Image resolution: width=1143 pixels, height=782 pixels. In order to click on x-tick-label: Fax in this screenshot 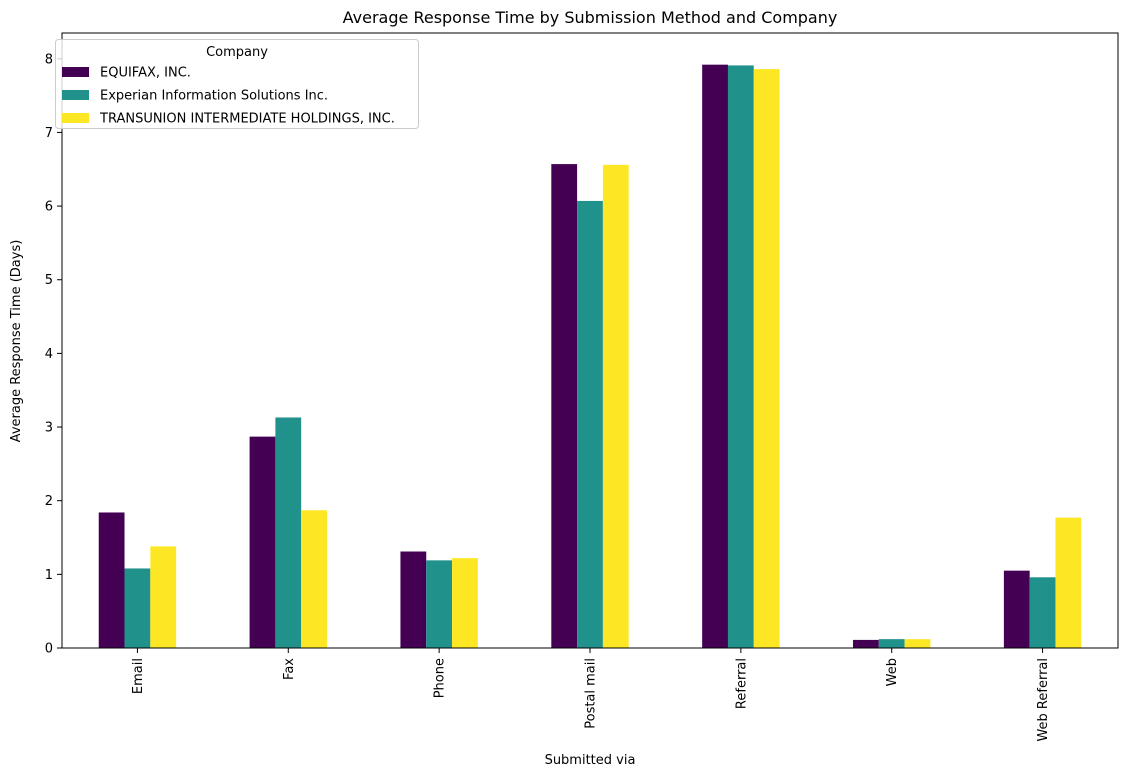, I will do `click(289, 669)`.